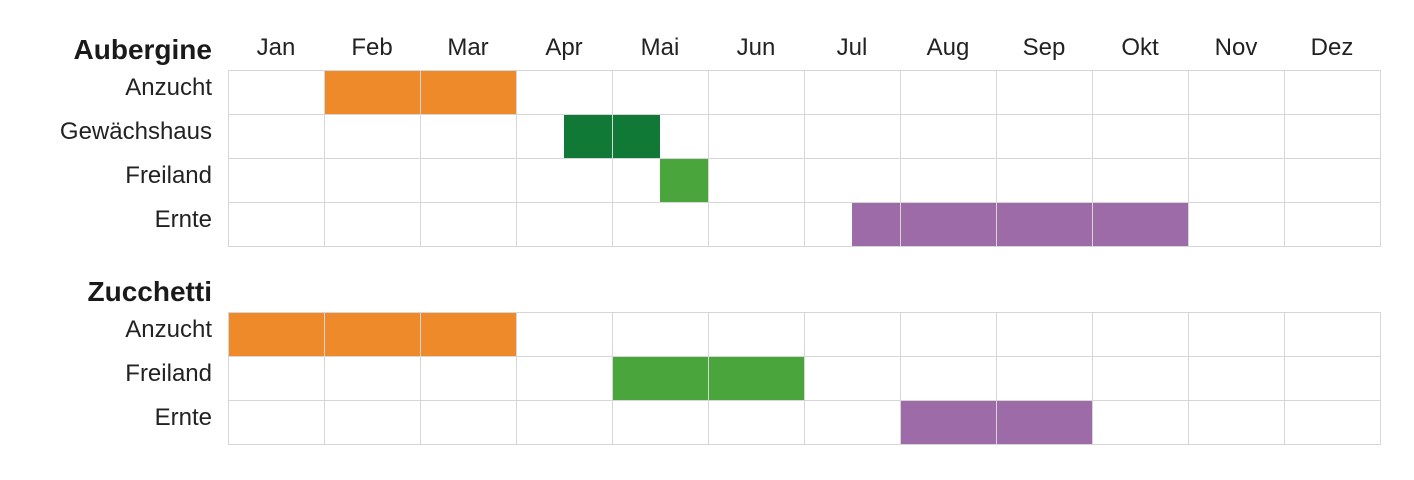 The image size is (1414, 480). Describe the element at coordinates (168, 87) in the screenshot. I see `row-label-aubergine-anzucht: Anzucht` at that location.